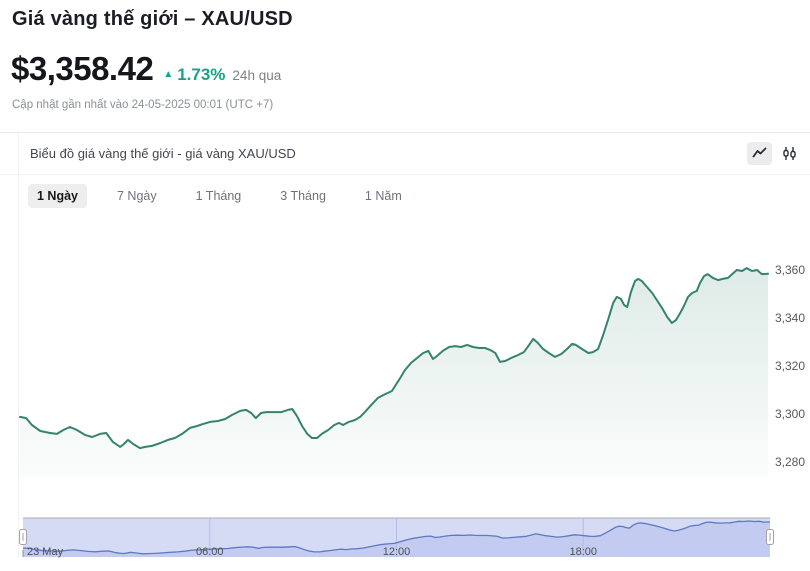 Image resolution: width=810 pixels, height=571 pixels. I want to click on tab-1y: 1 Năm, so click(383, 196).